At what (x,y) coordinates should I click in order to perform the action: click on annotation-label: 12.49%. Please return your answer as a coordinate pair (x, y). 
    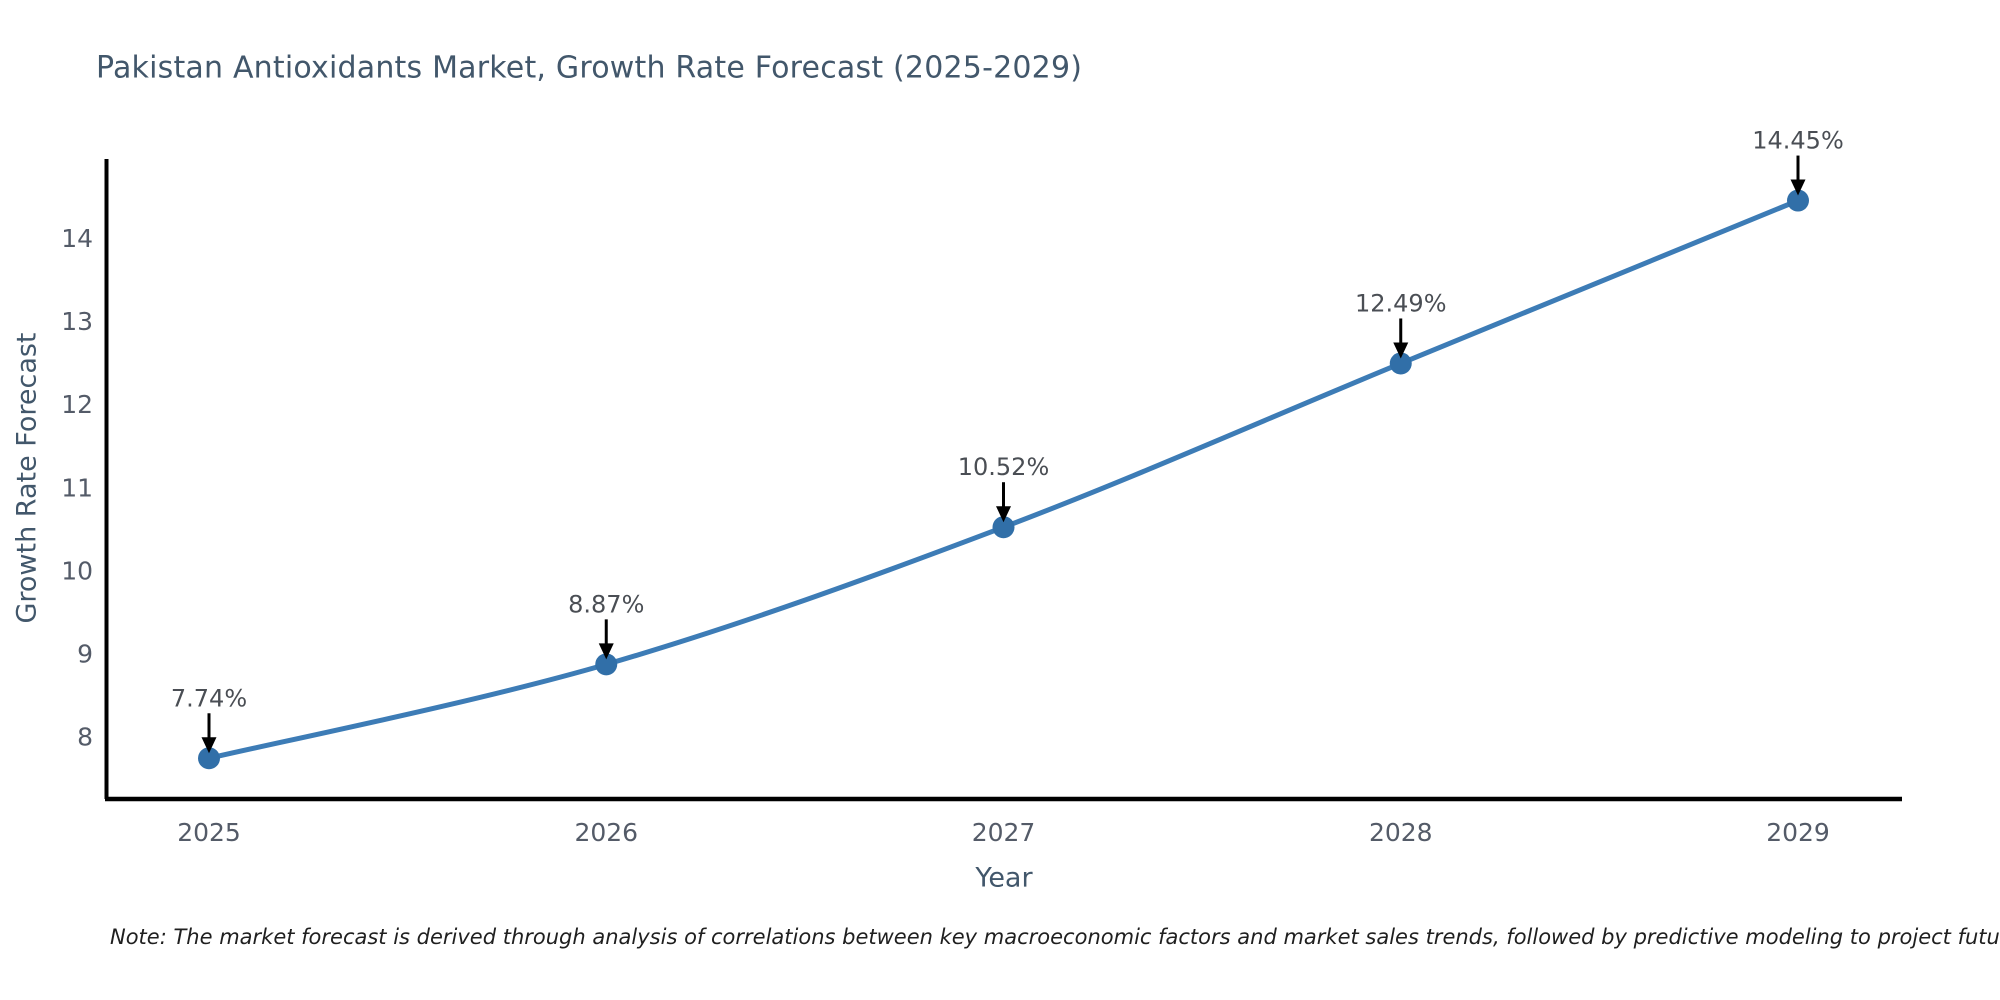
    Looking at the image, I should click on (1401, 303).